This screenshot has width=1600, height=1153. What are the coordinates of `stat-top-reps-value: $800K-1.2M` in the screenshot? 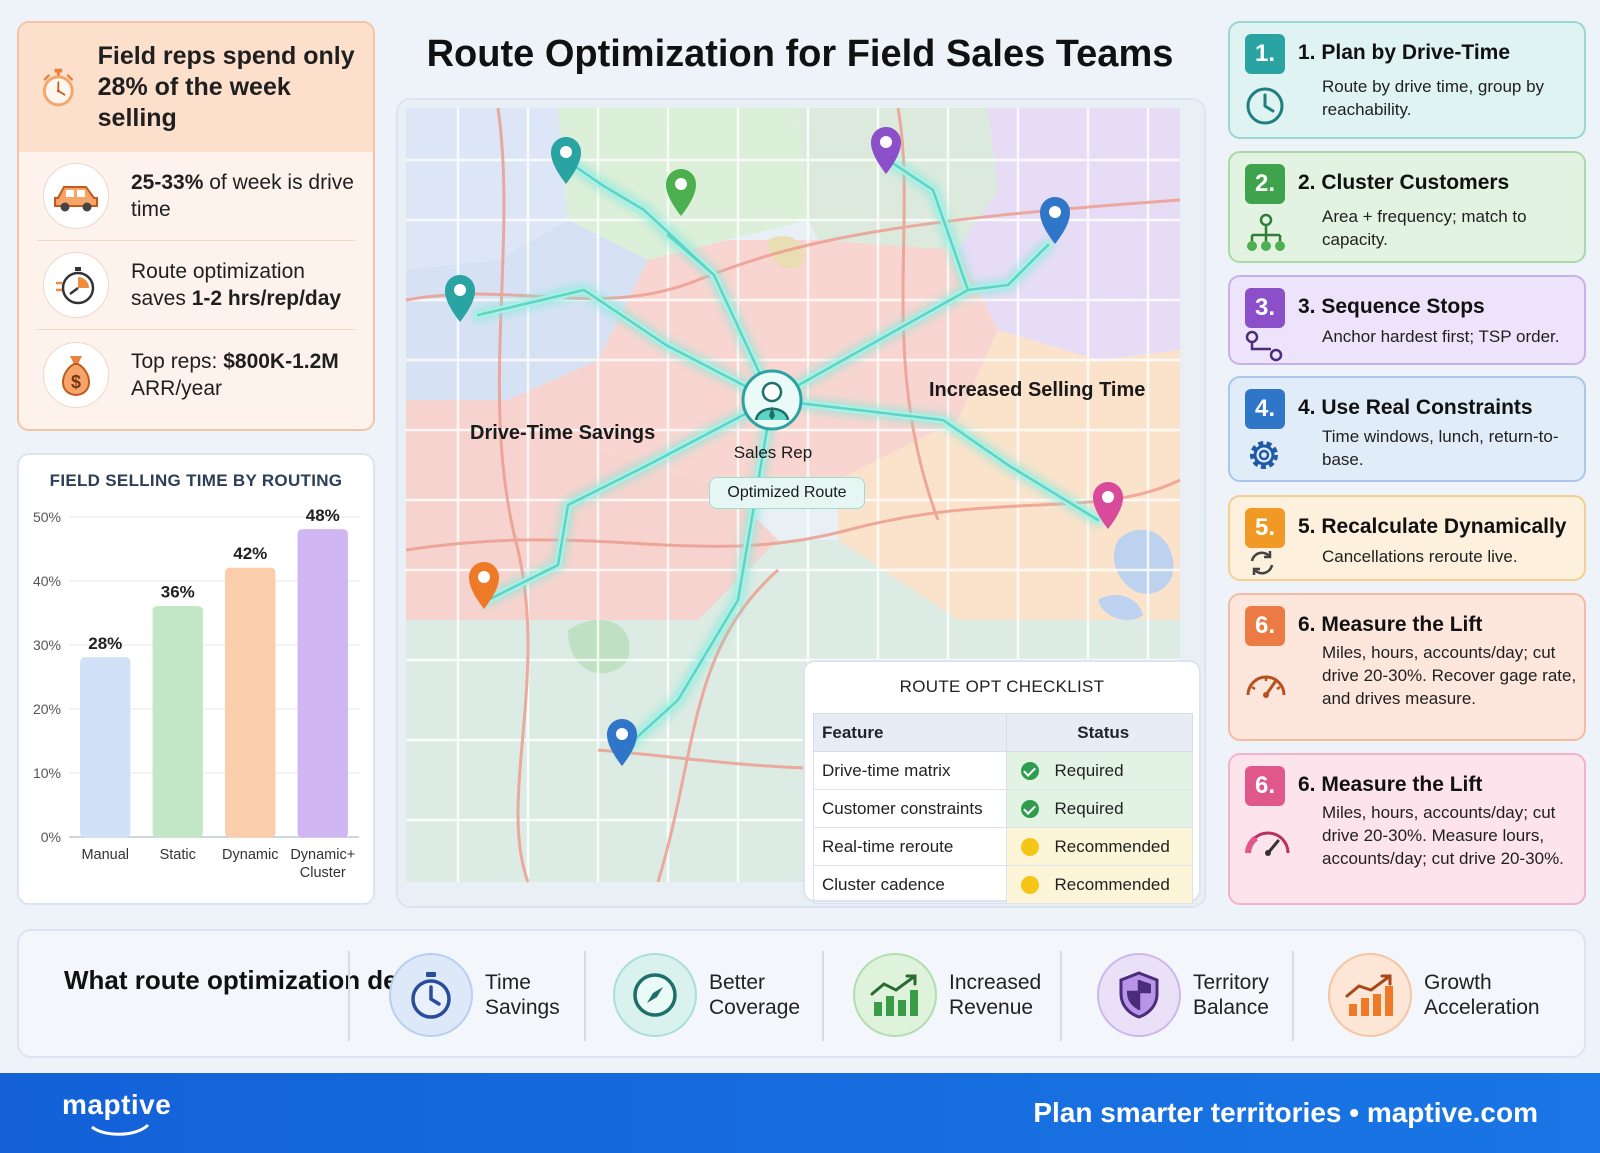 It's located at (281, 361).